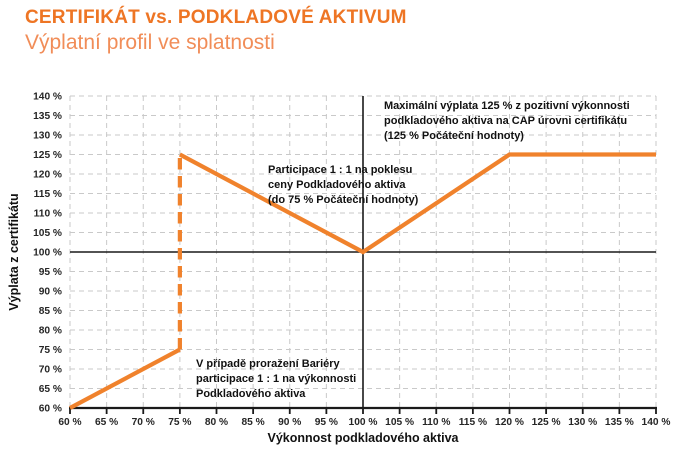 Image resolution: width=679 pixels, height=471 pixels. What do you see at coordinates (216, 17) in the screenshot?
I see `page-title: CERTIFIKÁT vs. PODKLADOVÉ AKTIVUM` at bounding box center [216, 17].